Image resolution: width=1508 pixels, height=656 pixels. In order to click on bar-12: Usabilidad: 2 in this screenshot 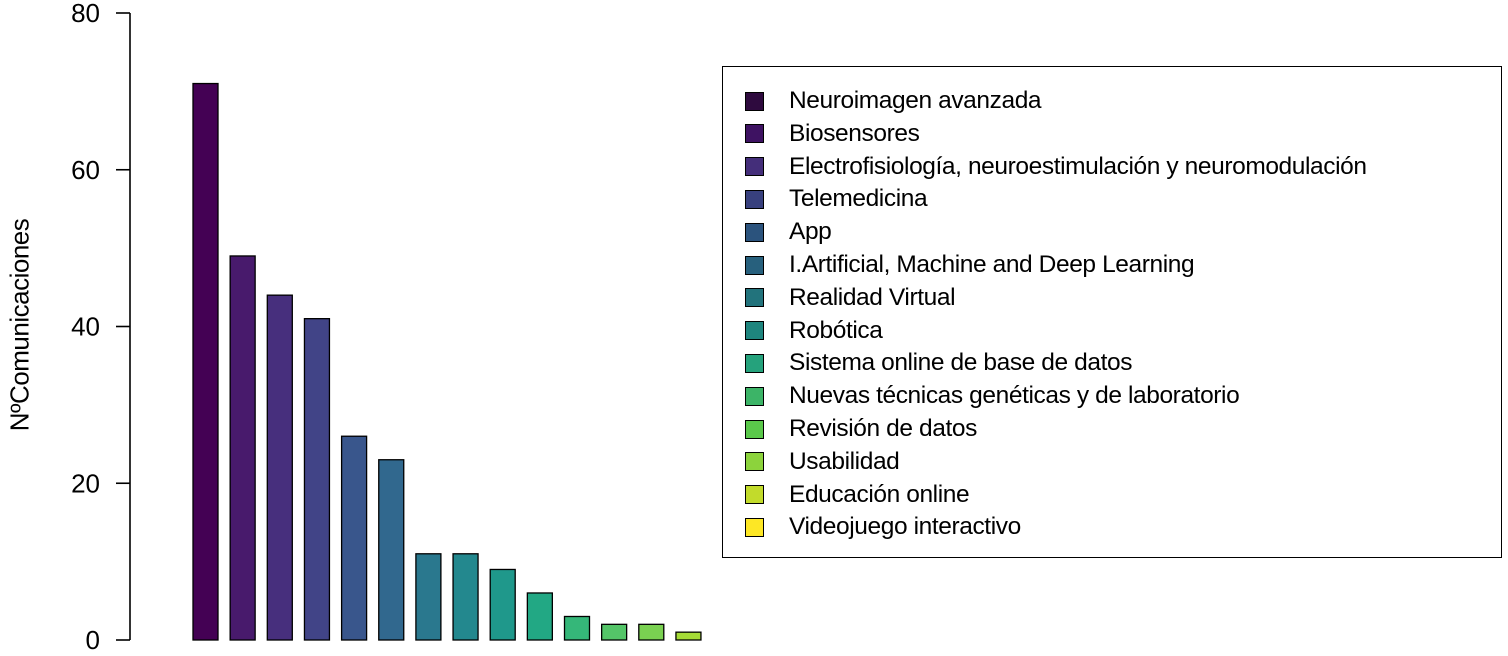, I will do `click(614, 632)`.